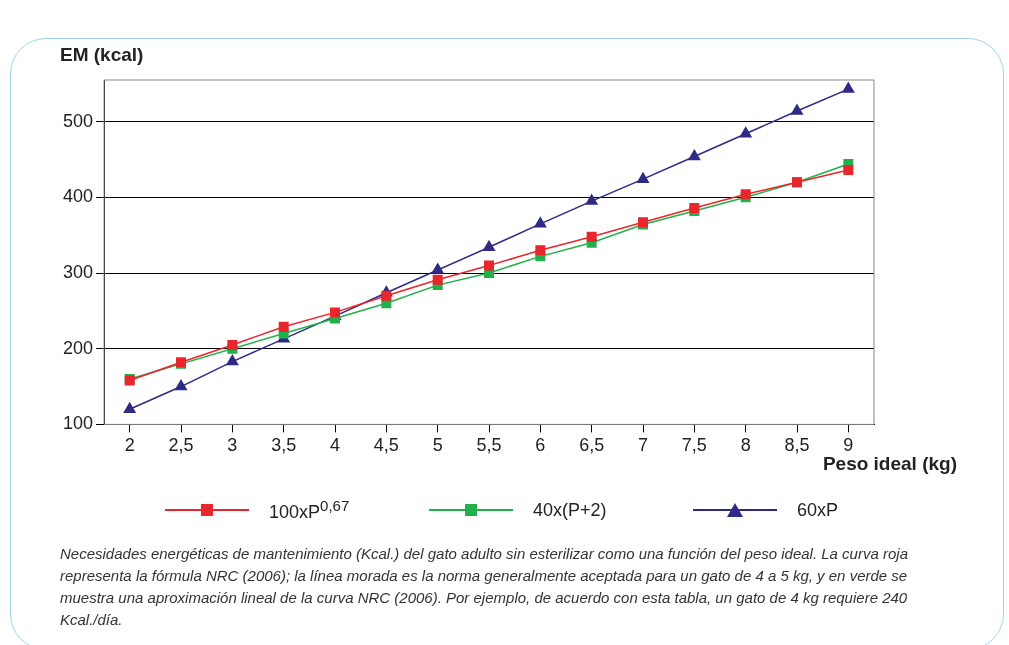  What do you see at coordinates (694, 445) in the screenshot?
I see `x-tick-label: 7,5` at bounding box center [694, 445].